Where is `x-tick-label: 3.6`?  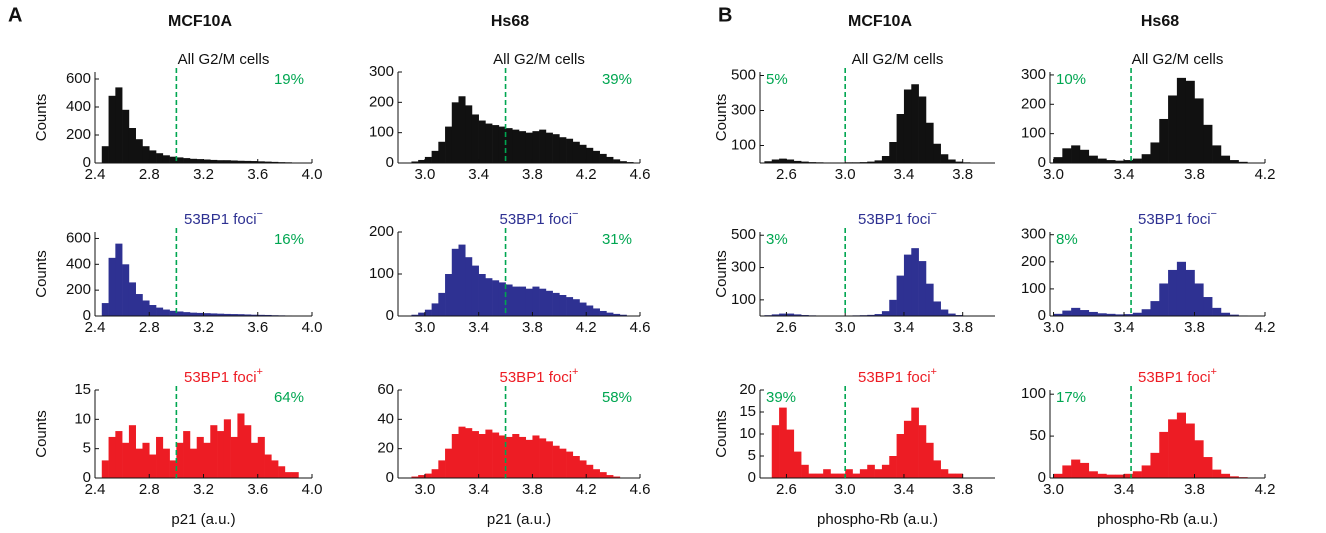
x-tick-label: 3.6 is located at coordinates (257, 327).